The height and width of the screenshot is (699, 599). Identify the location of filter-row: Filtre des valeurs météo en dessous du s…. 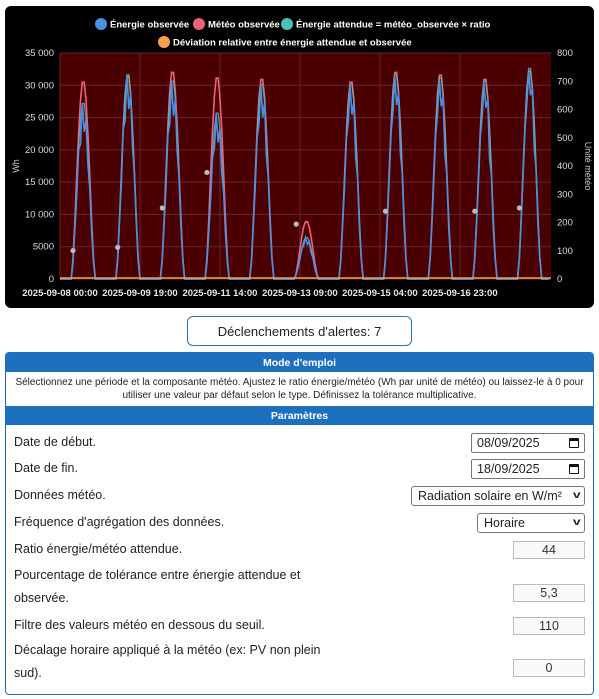
(299, 625).